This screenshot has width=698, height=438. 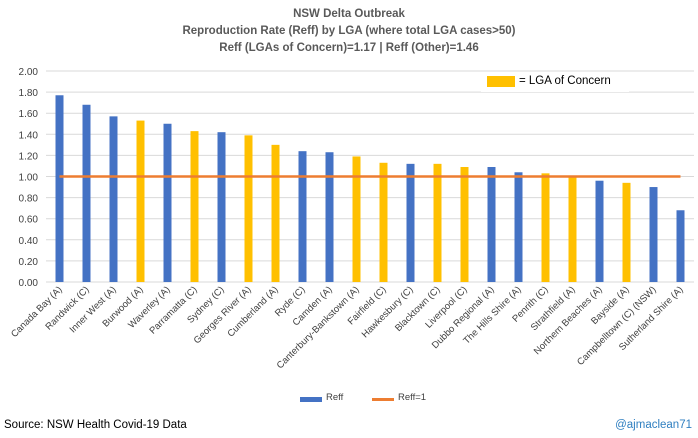 I want to click on y-tick-label: 2.00, so click(x=29, y=72).